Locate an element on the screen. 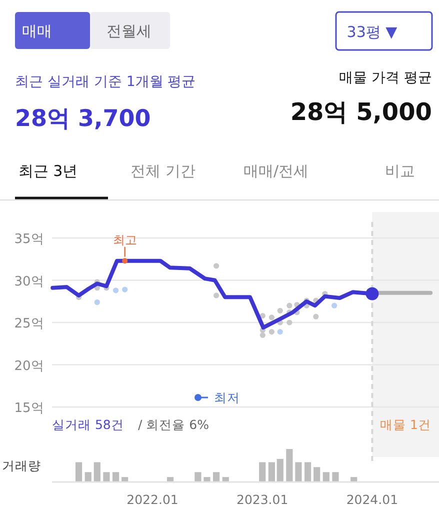  y-tick-label: 20억 is located at coordinates (29, 366).